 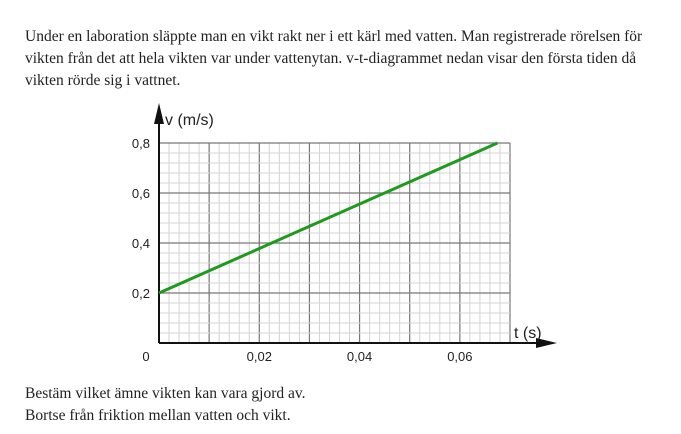 What do you see at coordinates (189, 120) in the screenshot?
I see `y-axis-label: v (m/s)` at bounding box center [189, 120].